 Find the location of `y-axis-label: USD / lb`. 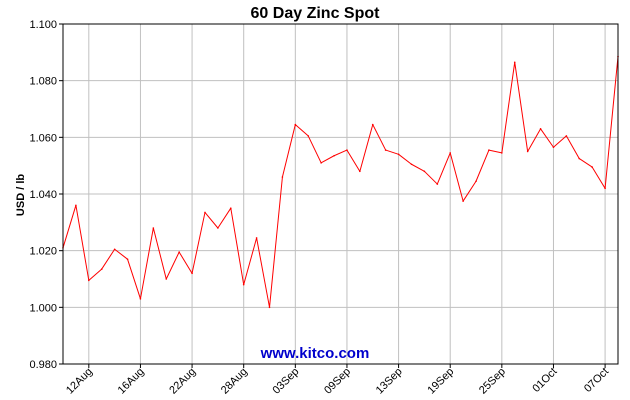

y-axis-label: USD / lb is located at coordinates (21, 195).